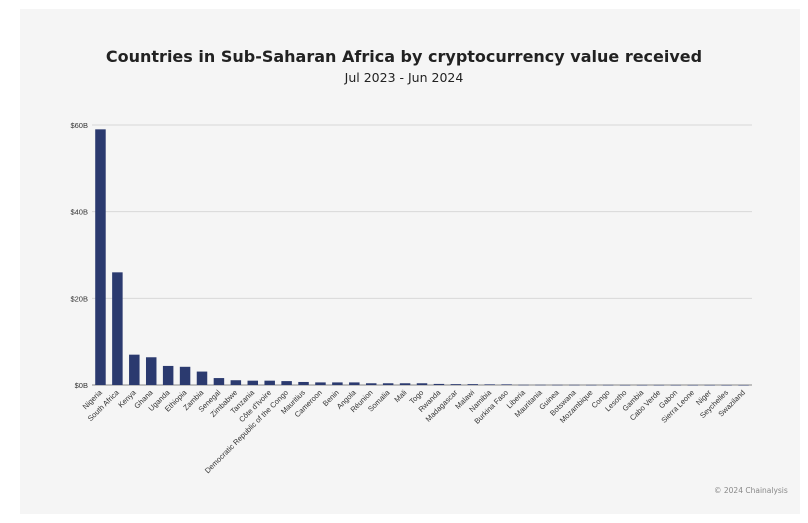  What do you see at coordinates (400, 396) in the screenshot?
I see `x-tick-label: Mali` at bounding box center [400, 396].